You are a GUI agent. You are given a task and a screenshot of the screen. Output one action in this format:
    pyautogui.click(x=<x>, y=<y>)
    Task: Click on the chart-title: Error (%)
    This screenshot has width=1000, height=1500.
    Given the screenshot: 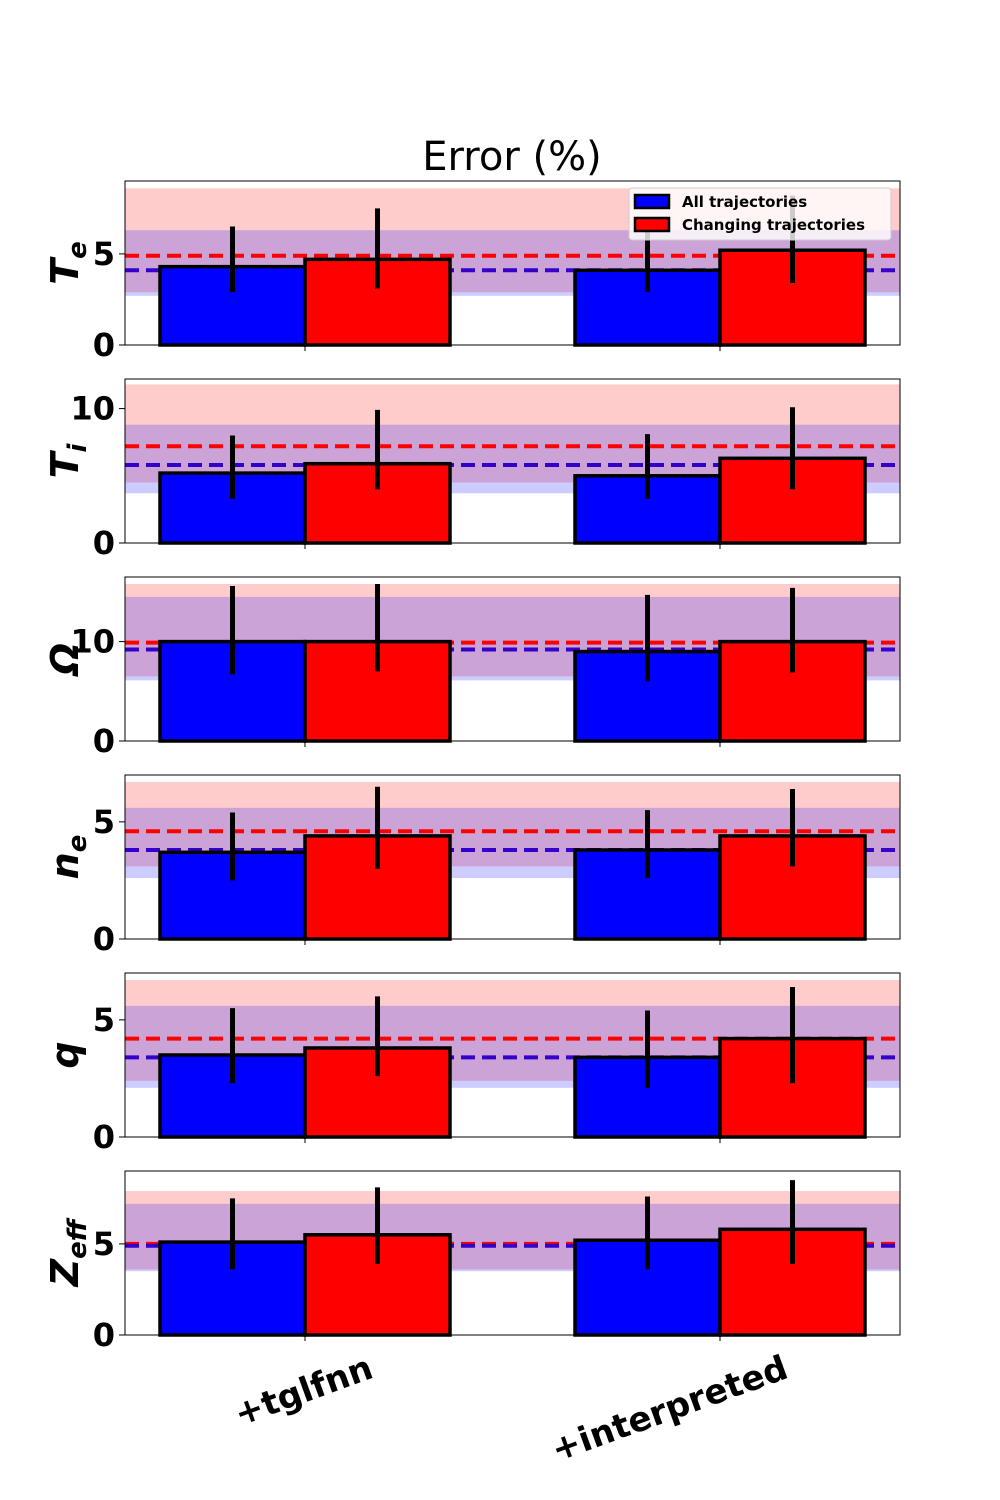 What is the action you would take?
    pyautogui.click(x=511, y=157)
    